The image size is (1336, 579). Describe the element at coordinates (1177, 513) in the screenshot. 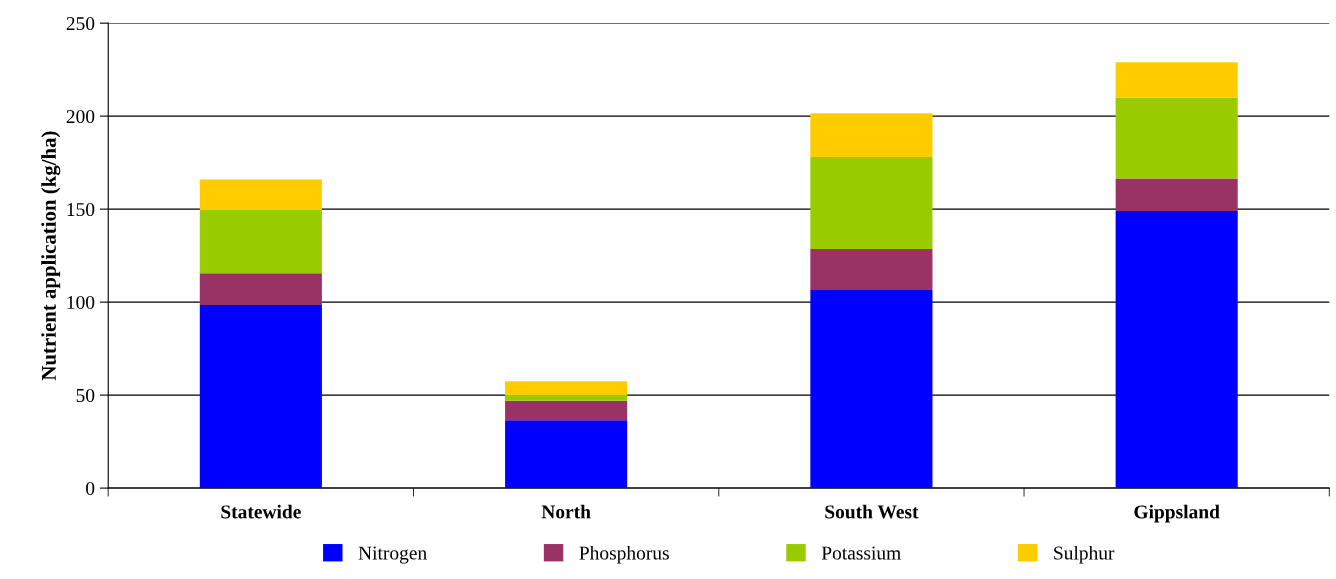

I see `x-tick-label: Gippsland` at that location.